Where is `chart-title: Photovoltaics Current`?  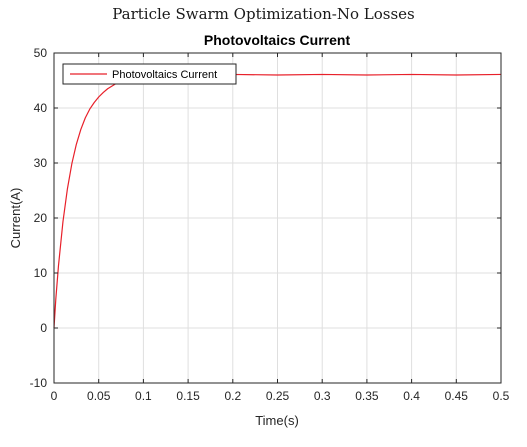
chart-title: Photovoltaics Current is located at coordinates (277, 40).